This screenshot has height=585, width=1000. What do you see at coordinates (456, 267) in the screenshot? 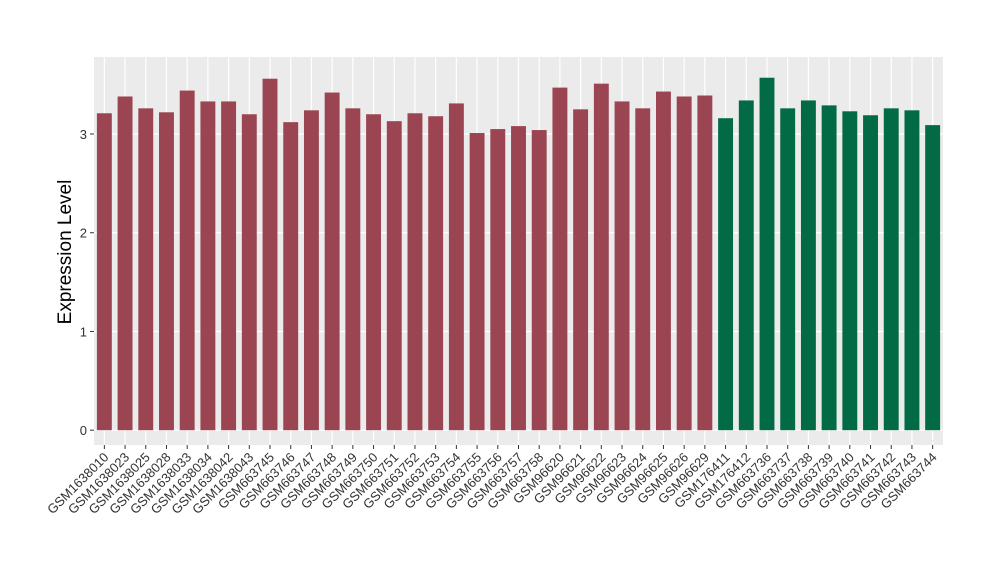
I see `bar-GSM663754` at bounding box center [456, 267].